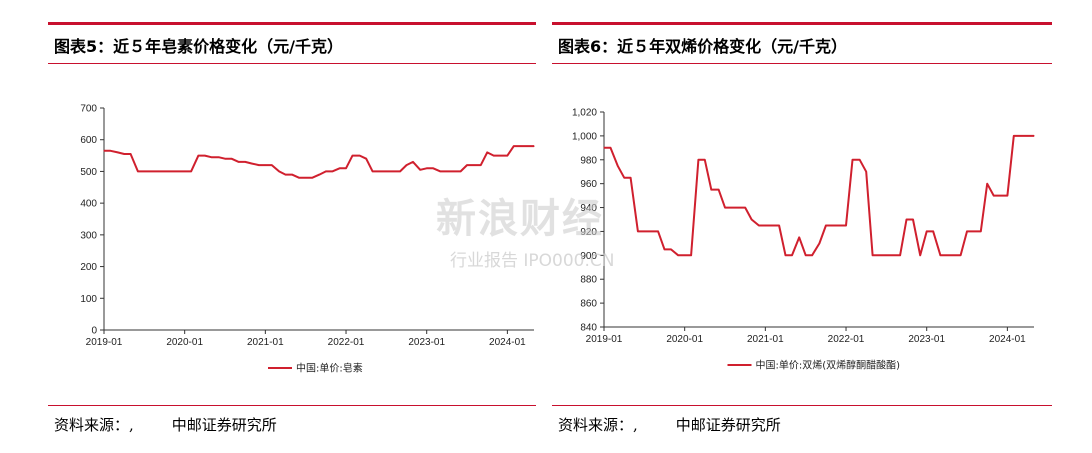 Image resolution: width=1092 pixels, height=453 pixels. Describe the element at coordinates (802, 405) in the screenshot. I see `source-rule` at that location.